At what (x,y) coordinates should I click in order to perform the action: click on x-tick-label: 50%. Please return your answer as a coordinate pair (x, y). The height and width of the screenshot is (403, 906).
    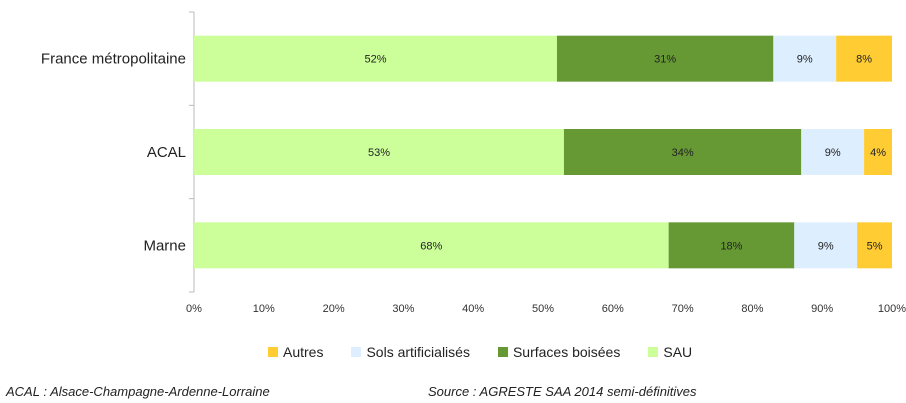
    Looking at the image, I should click on (543, 309).